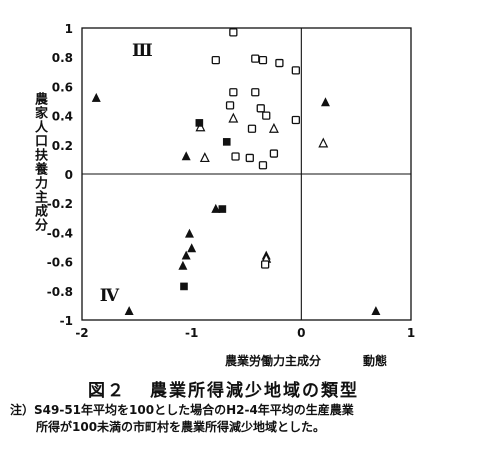  What do you see at coordinates (181, 427) in the screenshot?
I see `note-line-2: 所得が100未満の市町村を農業所得減少地域とした。` at bounding box center [181, 427].